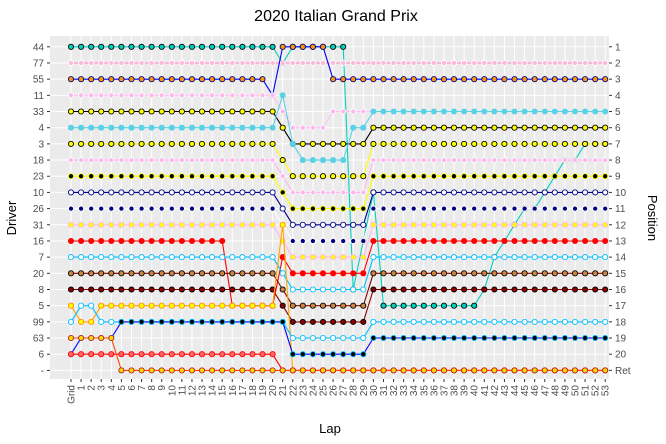 Image resolution: width=666 pixels, height=444 pixels. What do you see at coordinates (233, 391) in the screenshot?
I see `x-tick-label: 16` at bounding box center [233, 391].